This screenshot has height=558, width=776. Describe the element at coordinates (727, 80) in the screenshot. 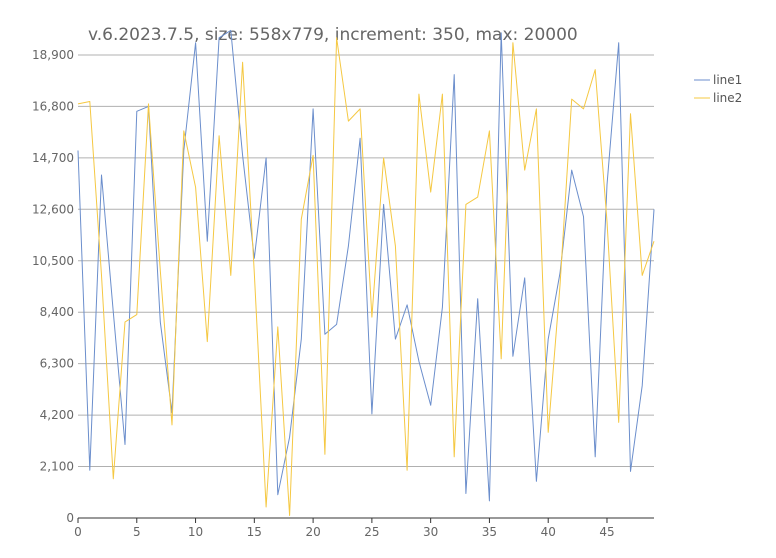

I see `legend-label-line1: line1` at that location.